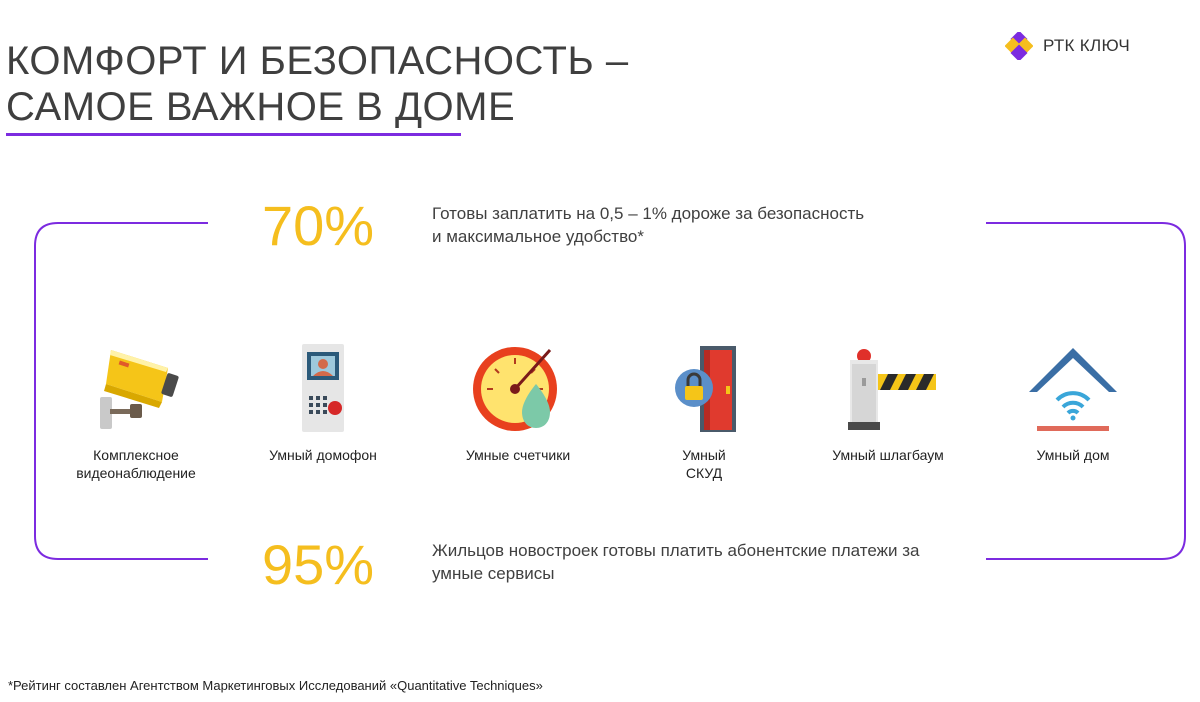 Image resolution: width=1200 pixels, height=702 pixels. Describe the element at coordinates (518, 388) in the screenshot. I see `meter-icon` at that location.